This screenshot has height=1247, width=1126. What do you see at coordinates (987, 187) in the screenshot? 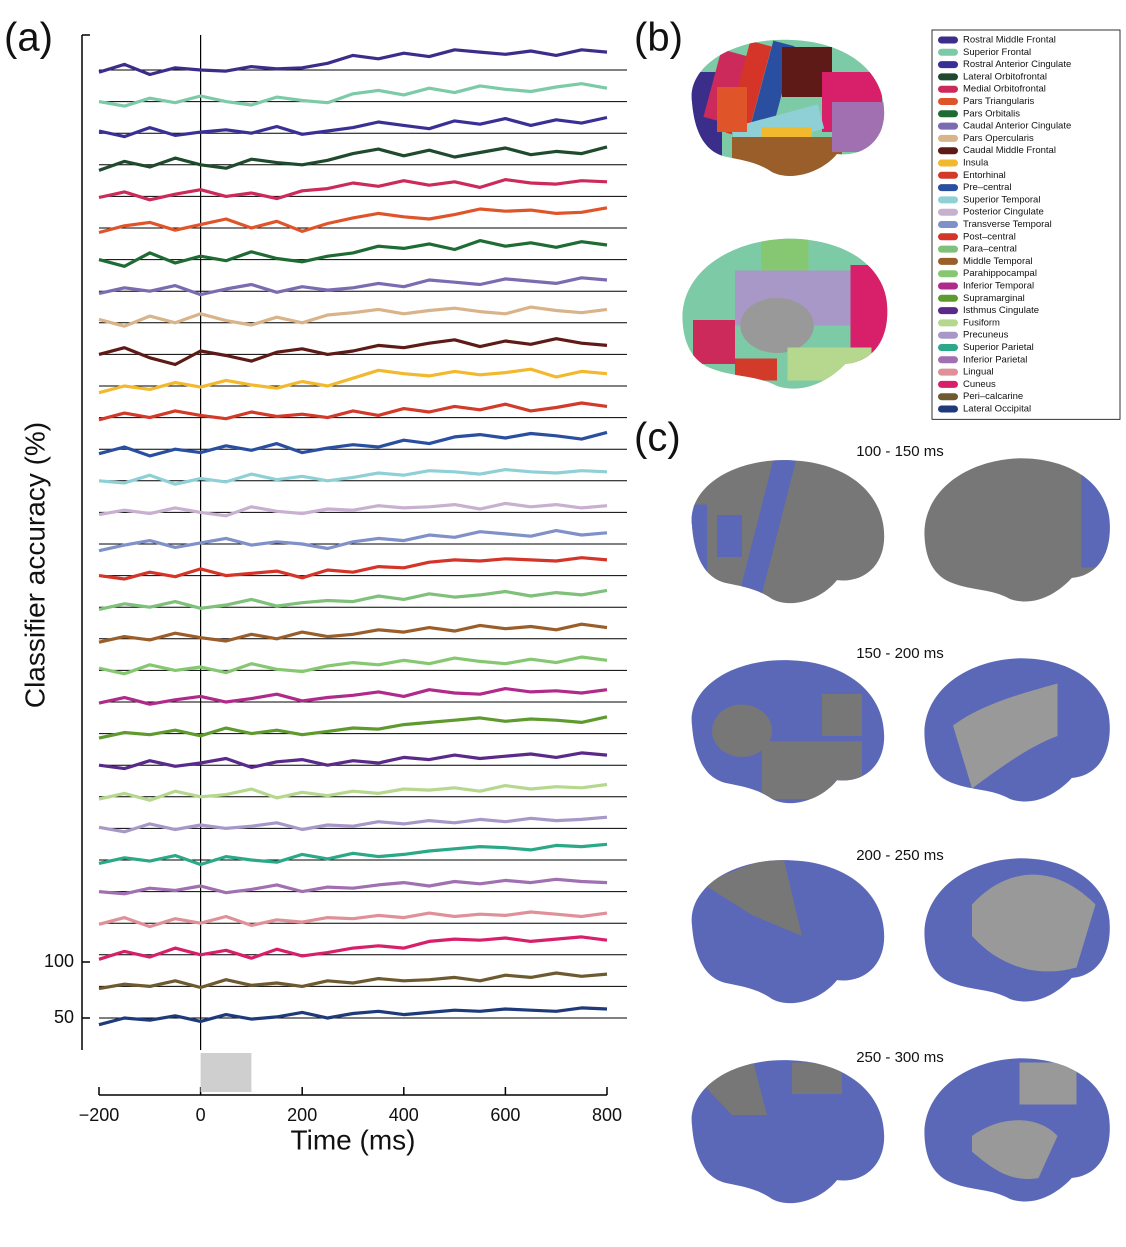
I see `legend-label: Pre–central` at bounding box center [987, 187].